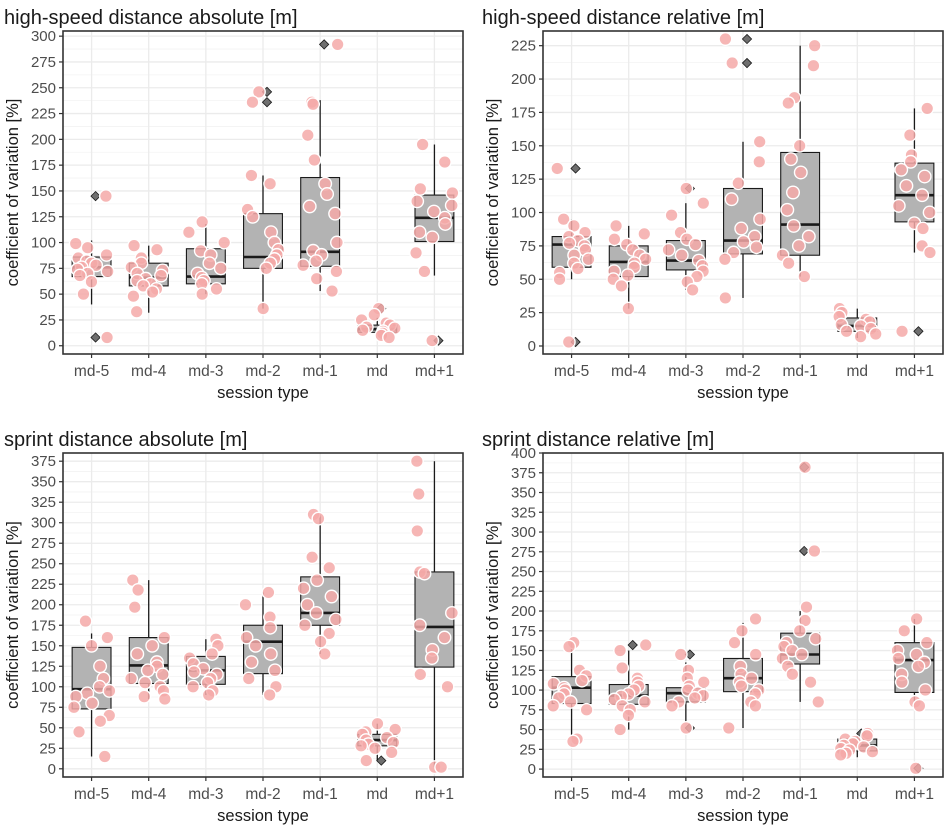 The image size is (946, 827). Describe the element at coordinates (91, 371) in the screenshot. I see `x-tick-label: md-5` at that location.